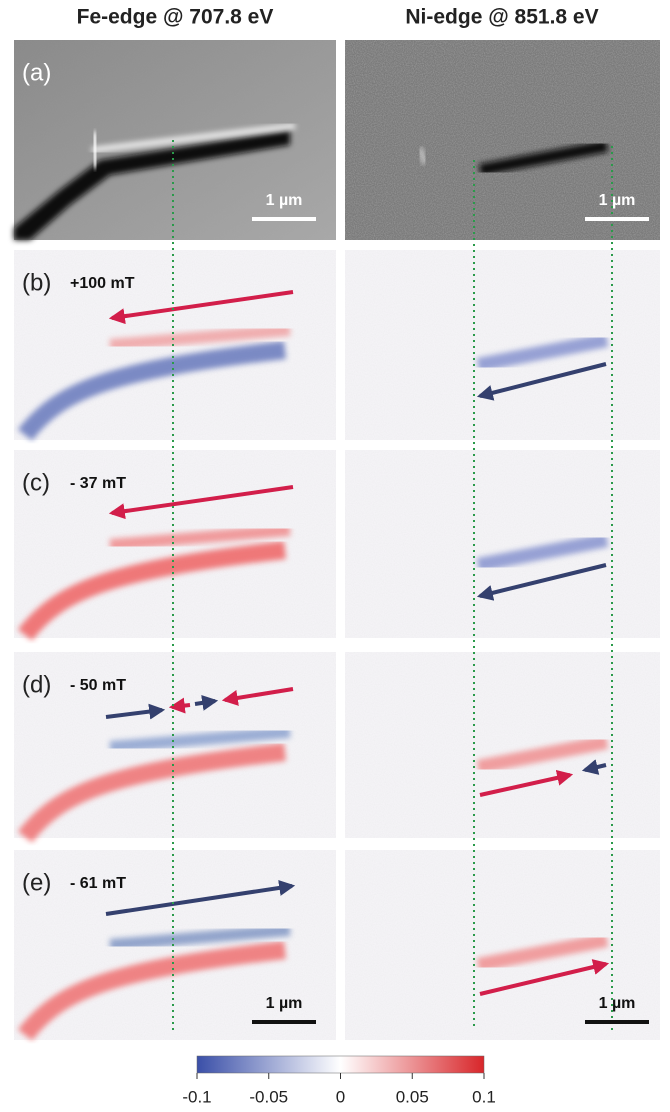 The height and width of the screenshot is (1112, 670). I want to click on colorbar-tick-label: 0.05, so click(412, 1096).